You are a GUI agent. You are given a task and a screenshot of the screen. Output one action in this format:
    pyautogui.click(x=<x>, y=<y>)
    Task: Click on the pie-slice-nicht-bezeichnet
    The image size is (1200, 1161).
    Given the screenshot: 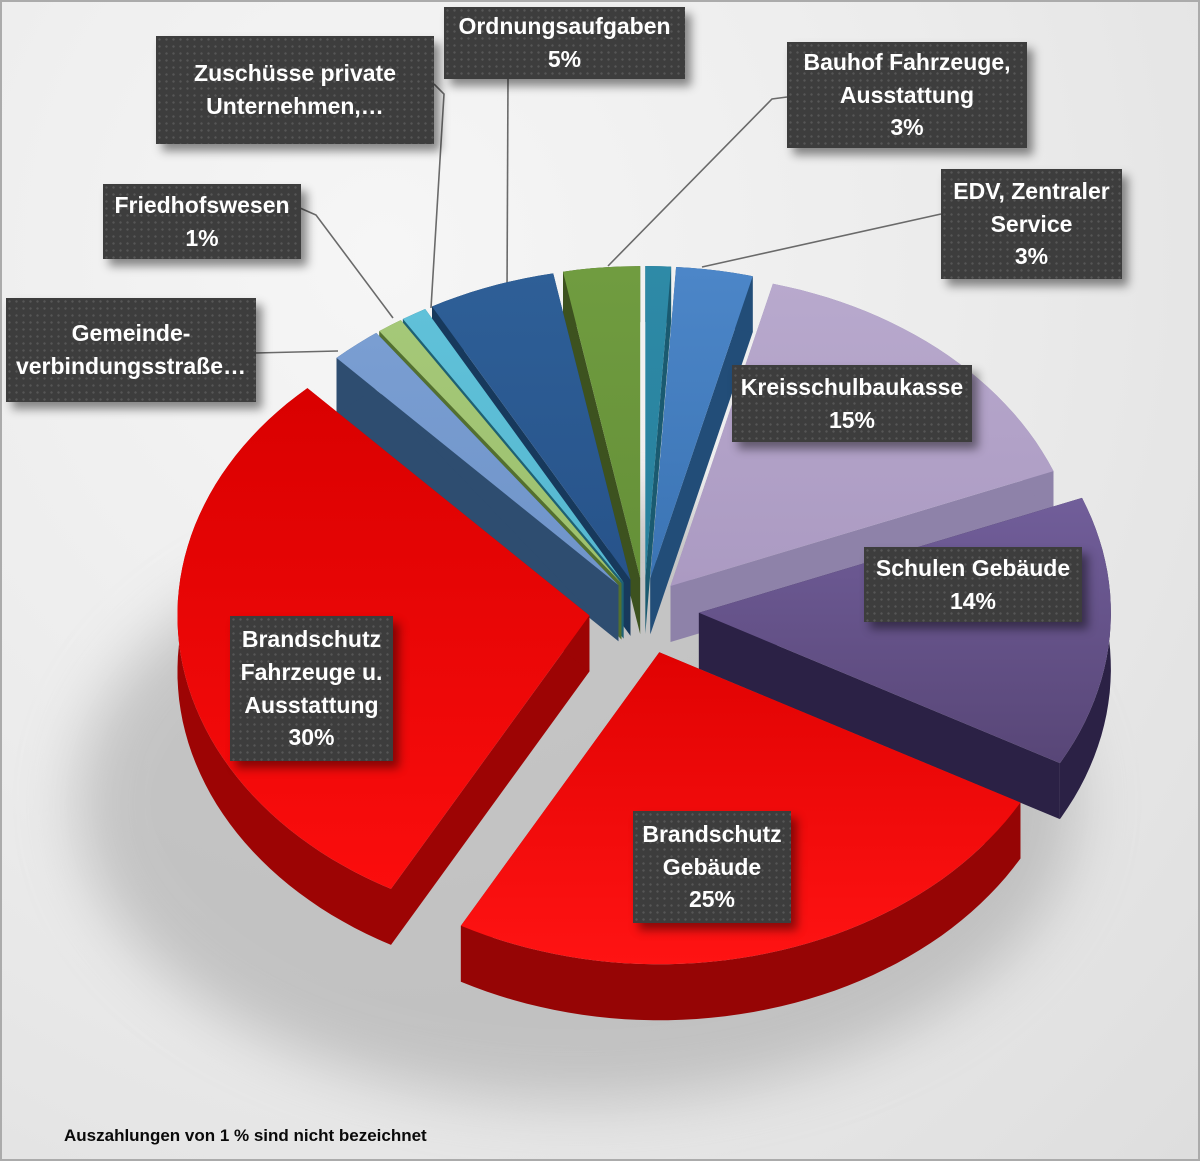 What is the action you would take?
    pyautogui.click(x=658, y=450)
    